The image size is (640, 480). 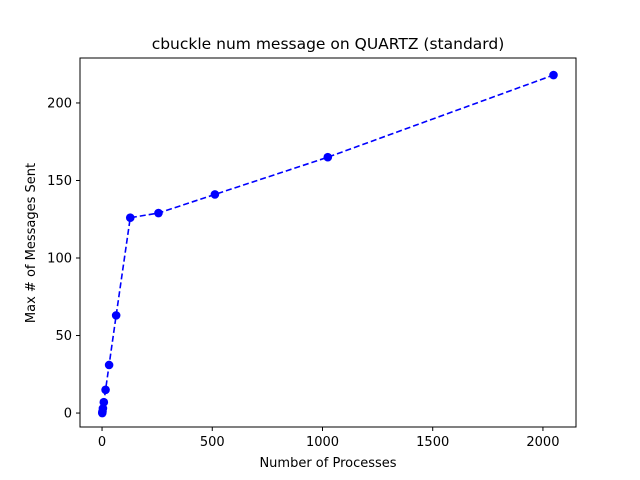 What do you see at coordinates (212, 442) in the screenshot?
I see `x-tick-label: 500` at bounding box center [212, 442].